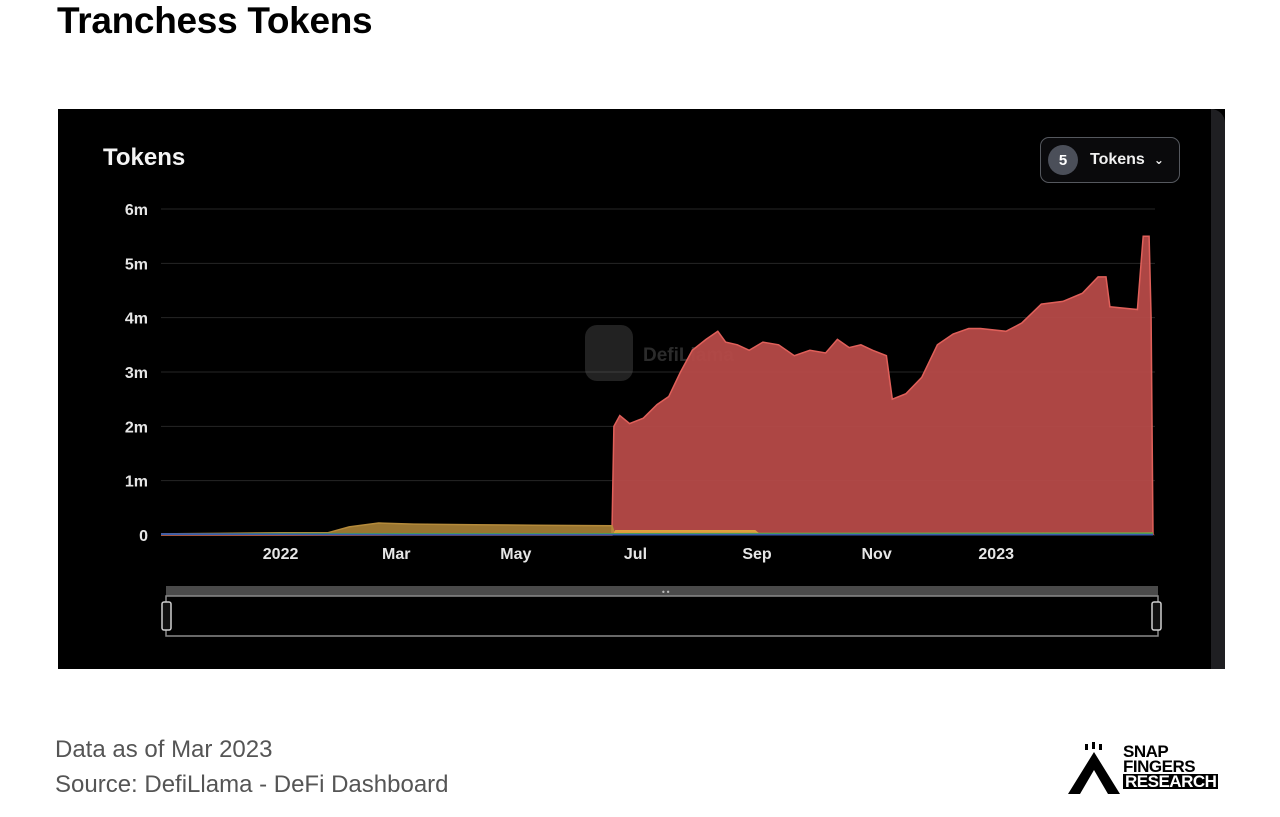 The width and height of the screenshot is (1280, 817). What do you see at coordinates (515, 554) in the screenshot?
I see `x-tick-label: May` at bounding box center [515, 554].